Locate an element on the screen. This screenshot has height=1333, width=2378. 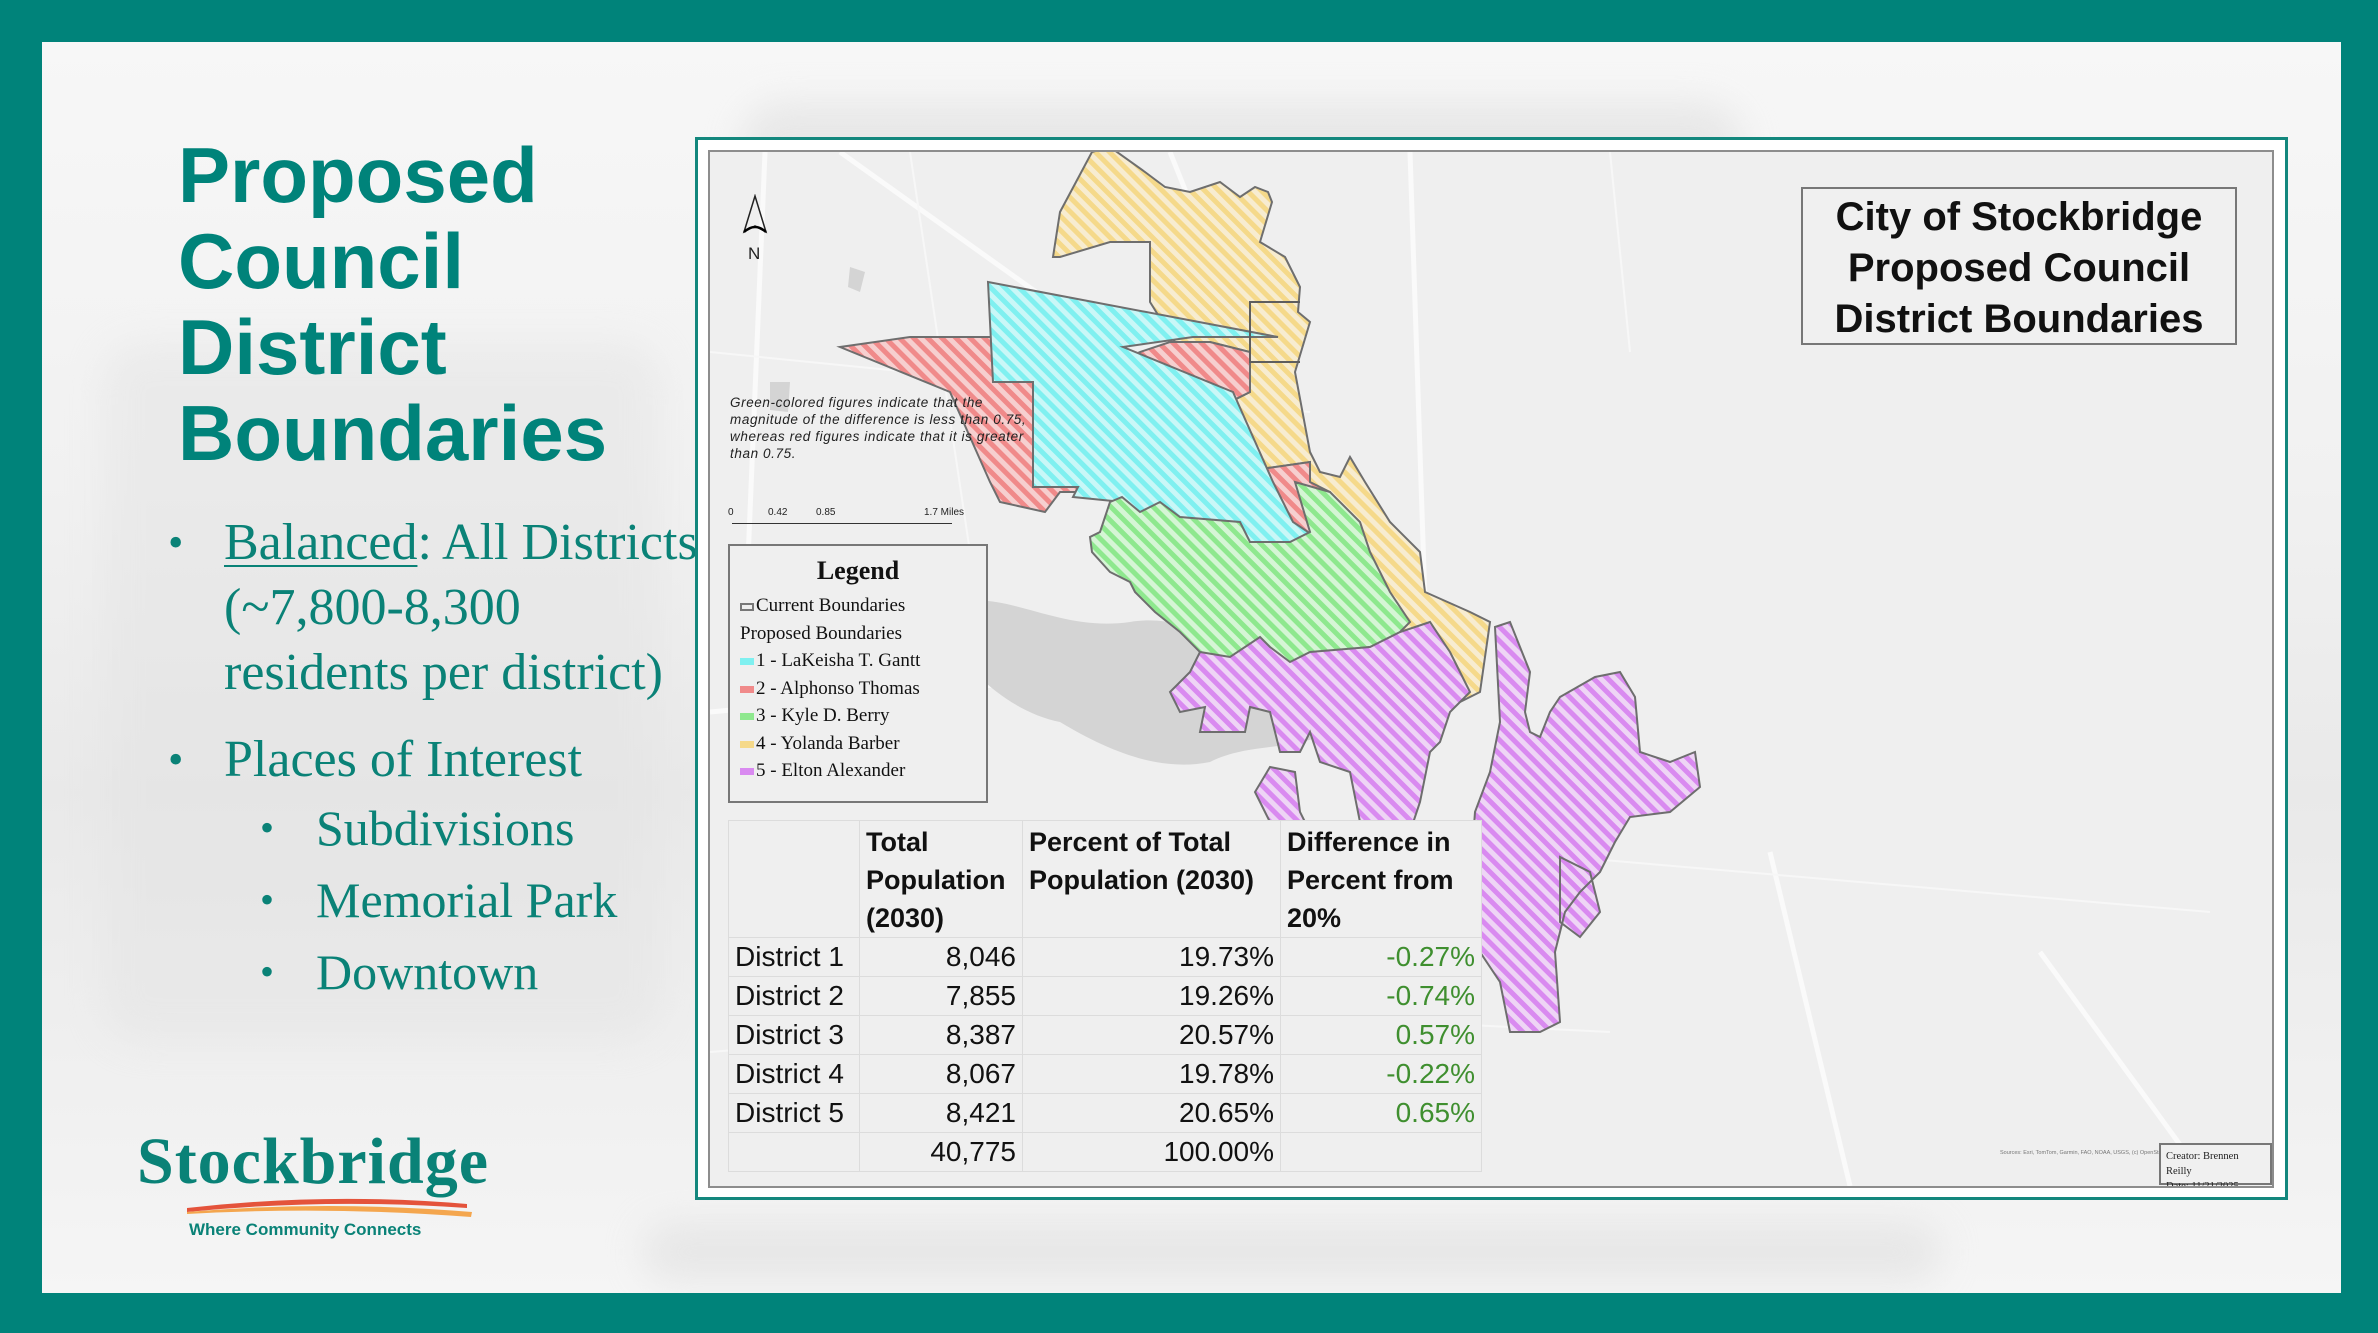
percent-cell: 19.26% is located at coordinates (1151, 996).